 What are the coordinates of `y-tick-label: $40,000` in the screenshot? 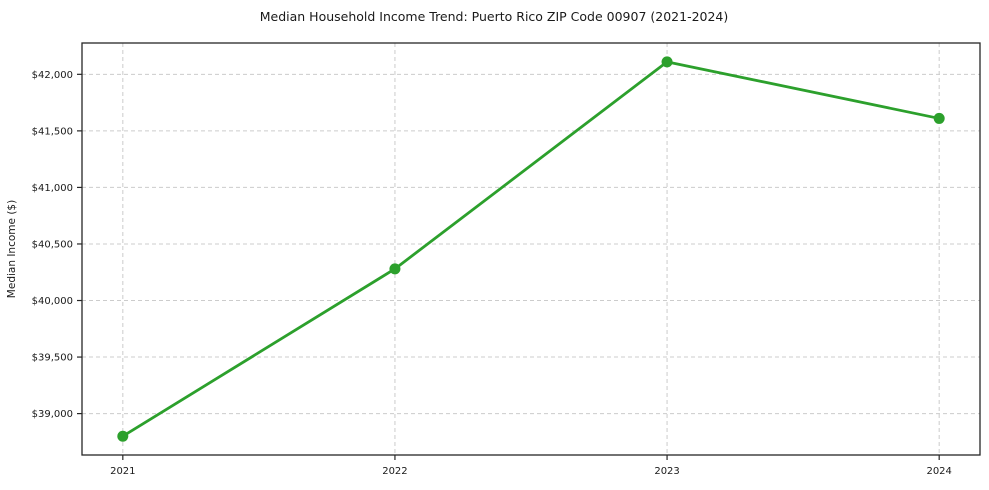 It's located at (52, 301).